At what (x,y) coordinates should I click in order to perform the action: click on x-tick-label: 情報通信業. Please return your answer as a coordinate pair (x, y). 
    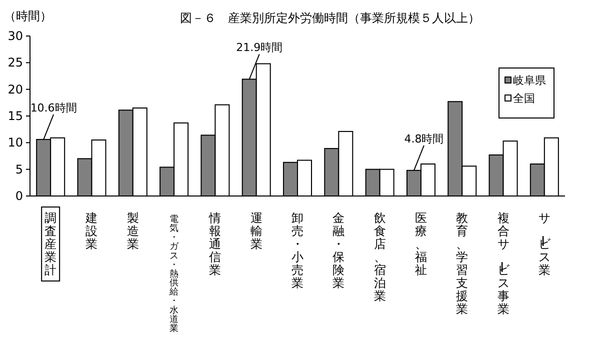
    Looking at the image, I should click on (215, 244).